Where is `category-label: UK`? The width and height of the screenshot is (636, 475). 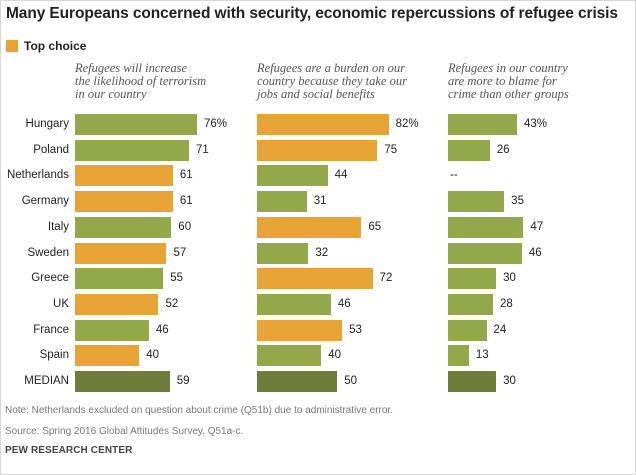 category-label: UK is located at coordinates (61, 303).